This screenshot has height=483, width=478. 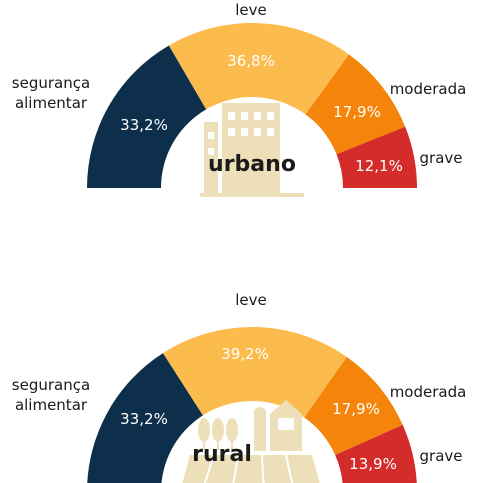 I want to click on value-label-rural-seguranca: 33,2%, so click(x=144, y=419).